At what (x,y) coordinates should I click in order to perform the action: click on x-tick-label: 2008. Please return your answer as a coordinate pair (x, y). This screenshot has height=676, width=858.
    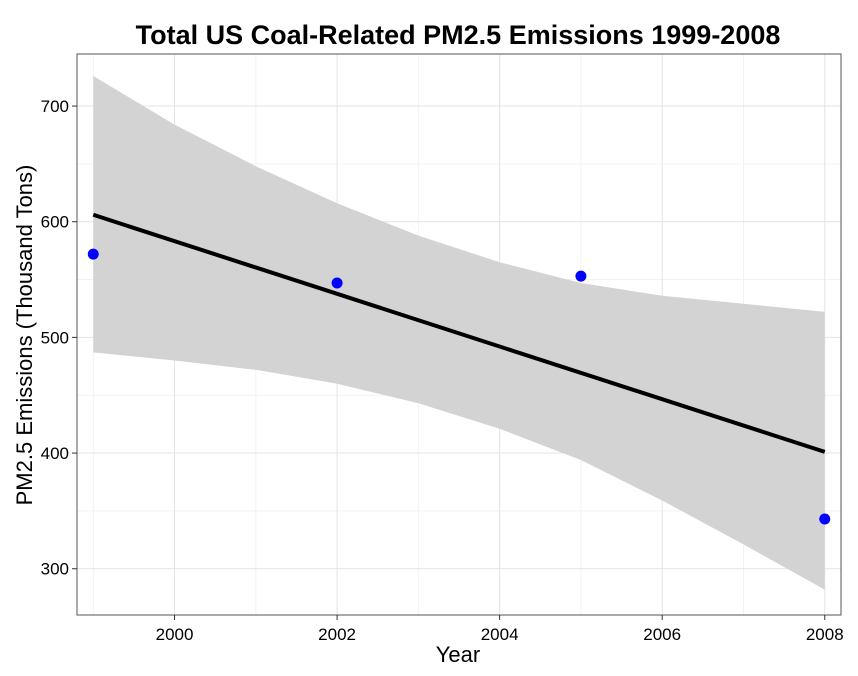
    Looking at the image, I should click on (825, 634).